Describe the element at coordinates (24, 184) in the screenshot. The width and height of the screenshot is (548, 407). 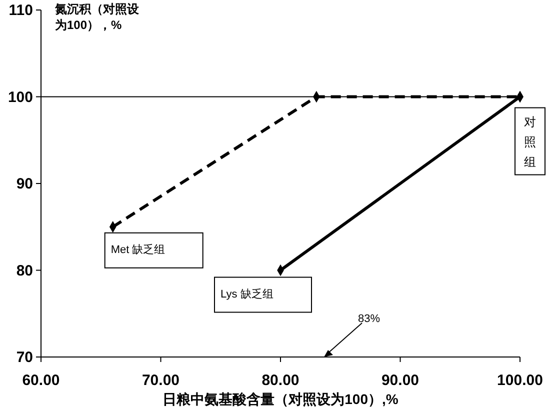
I see `y-tick-label: 90` at that location.